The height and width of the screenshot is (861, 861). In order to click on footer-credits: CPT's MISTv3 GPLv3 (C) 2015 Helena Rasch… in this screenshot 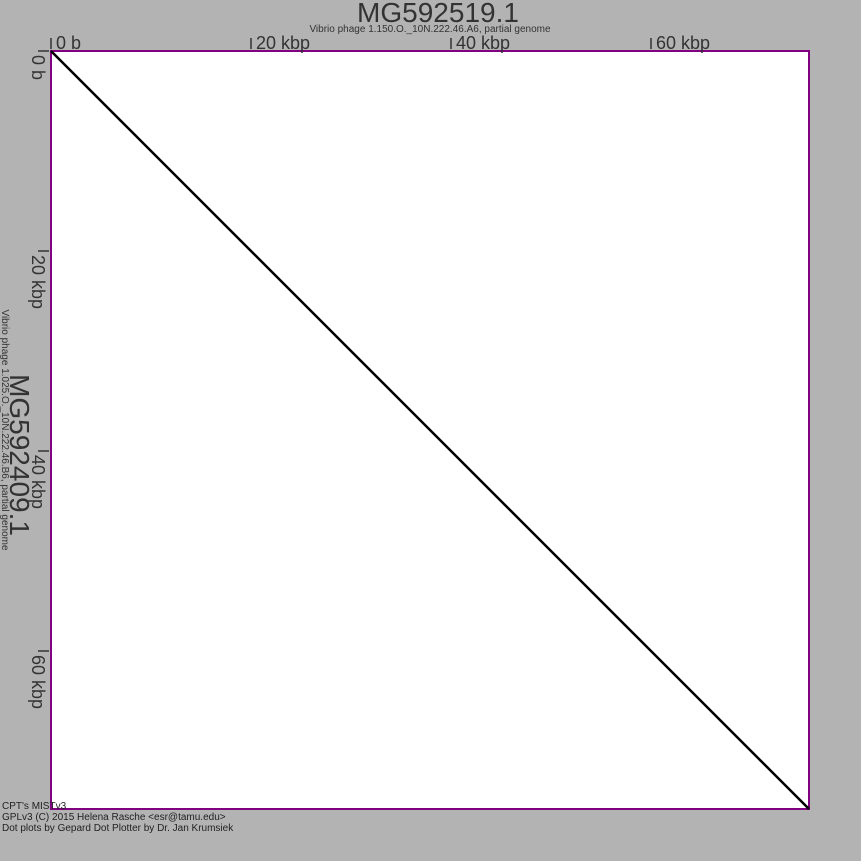, I will do `click(117, 817)`.